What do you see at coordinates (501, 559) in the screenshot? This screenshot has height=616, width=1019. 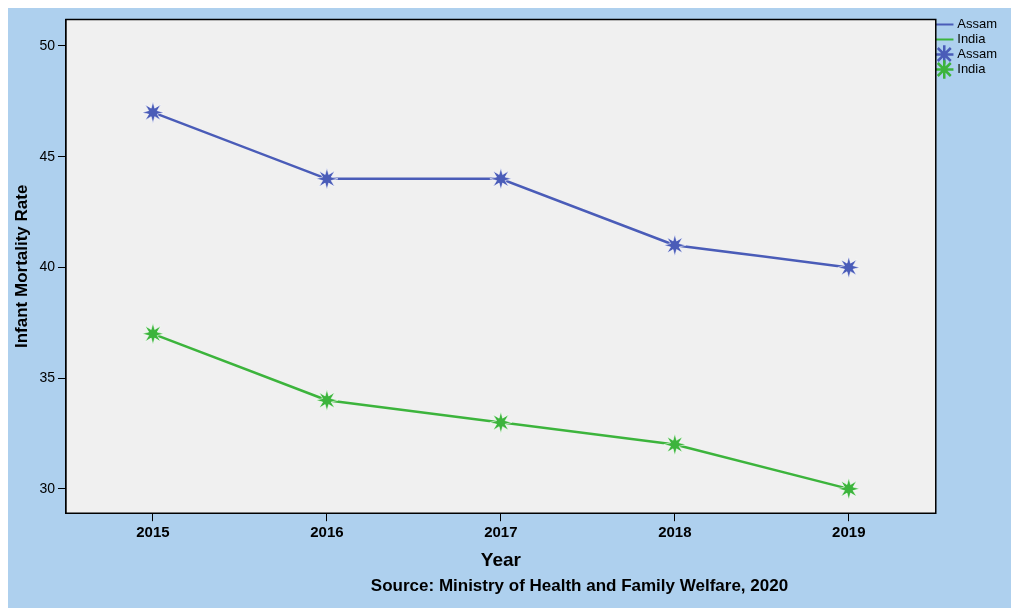 I see `x-axis-title: Year` at bounding box center [501, 559].